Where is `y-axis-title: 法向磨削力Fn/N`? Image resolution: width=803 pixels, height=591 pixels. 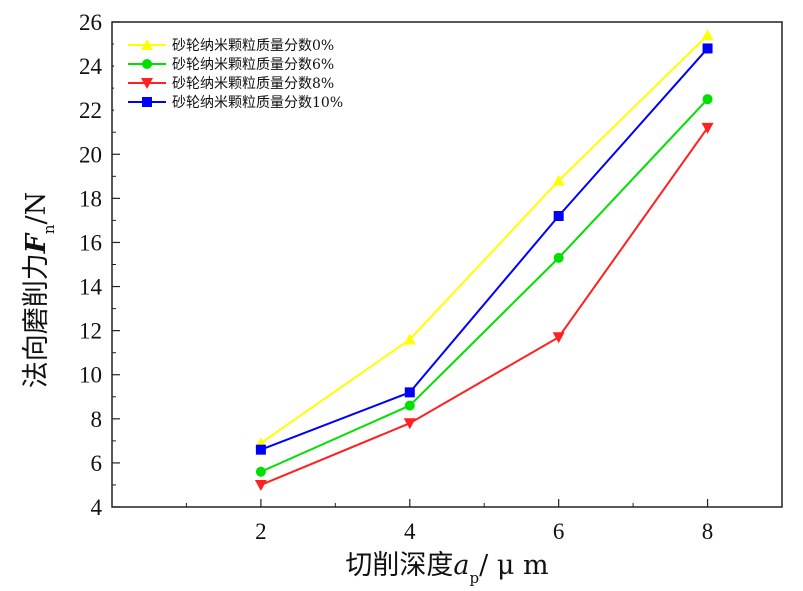
y-axis-title: 法向磨削力Fn/N is located at coordinates (39, 290).